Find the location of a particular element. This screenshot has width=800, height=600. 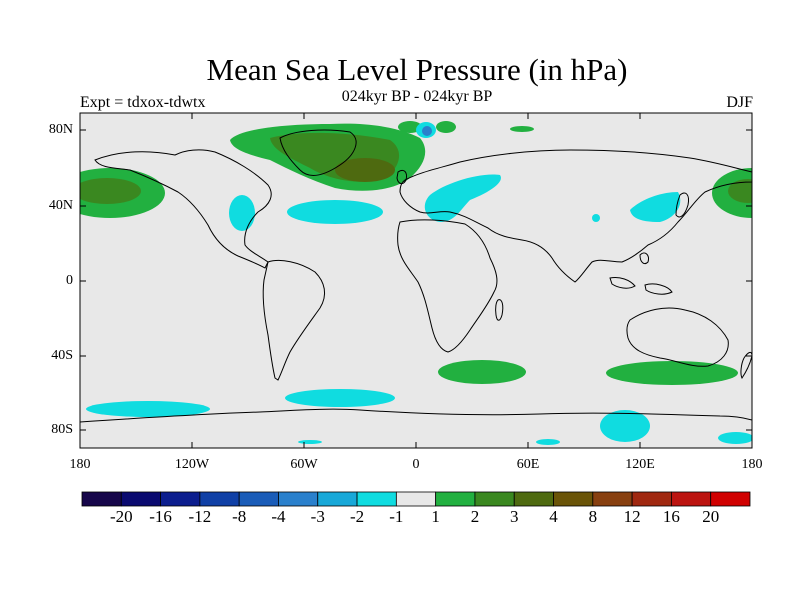

colorbar-label: -2 is located at coordinates (357, 516).